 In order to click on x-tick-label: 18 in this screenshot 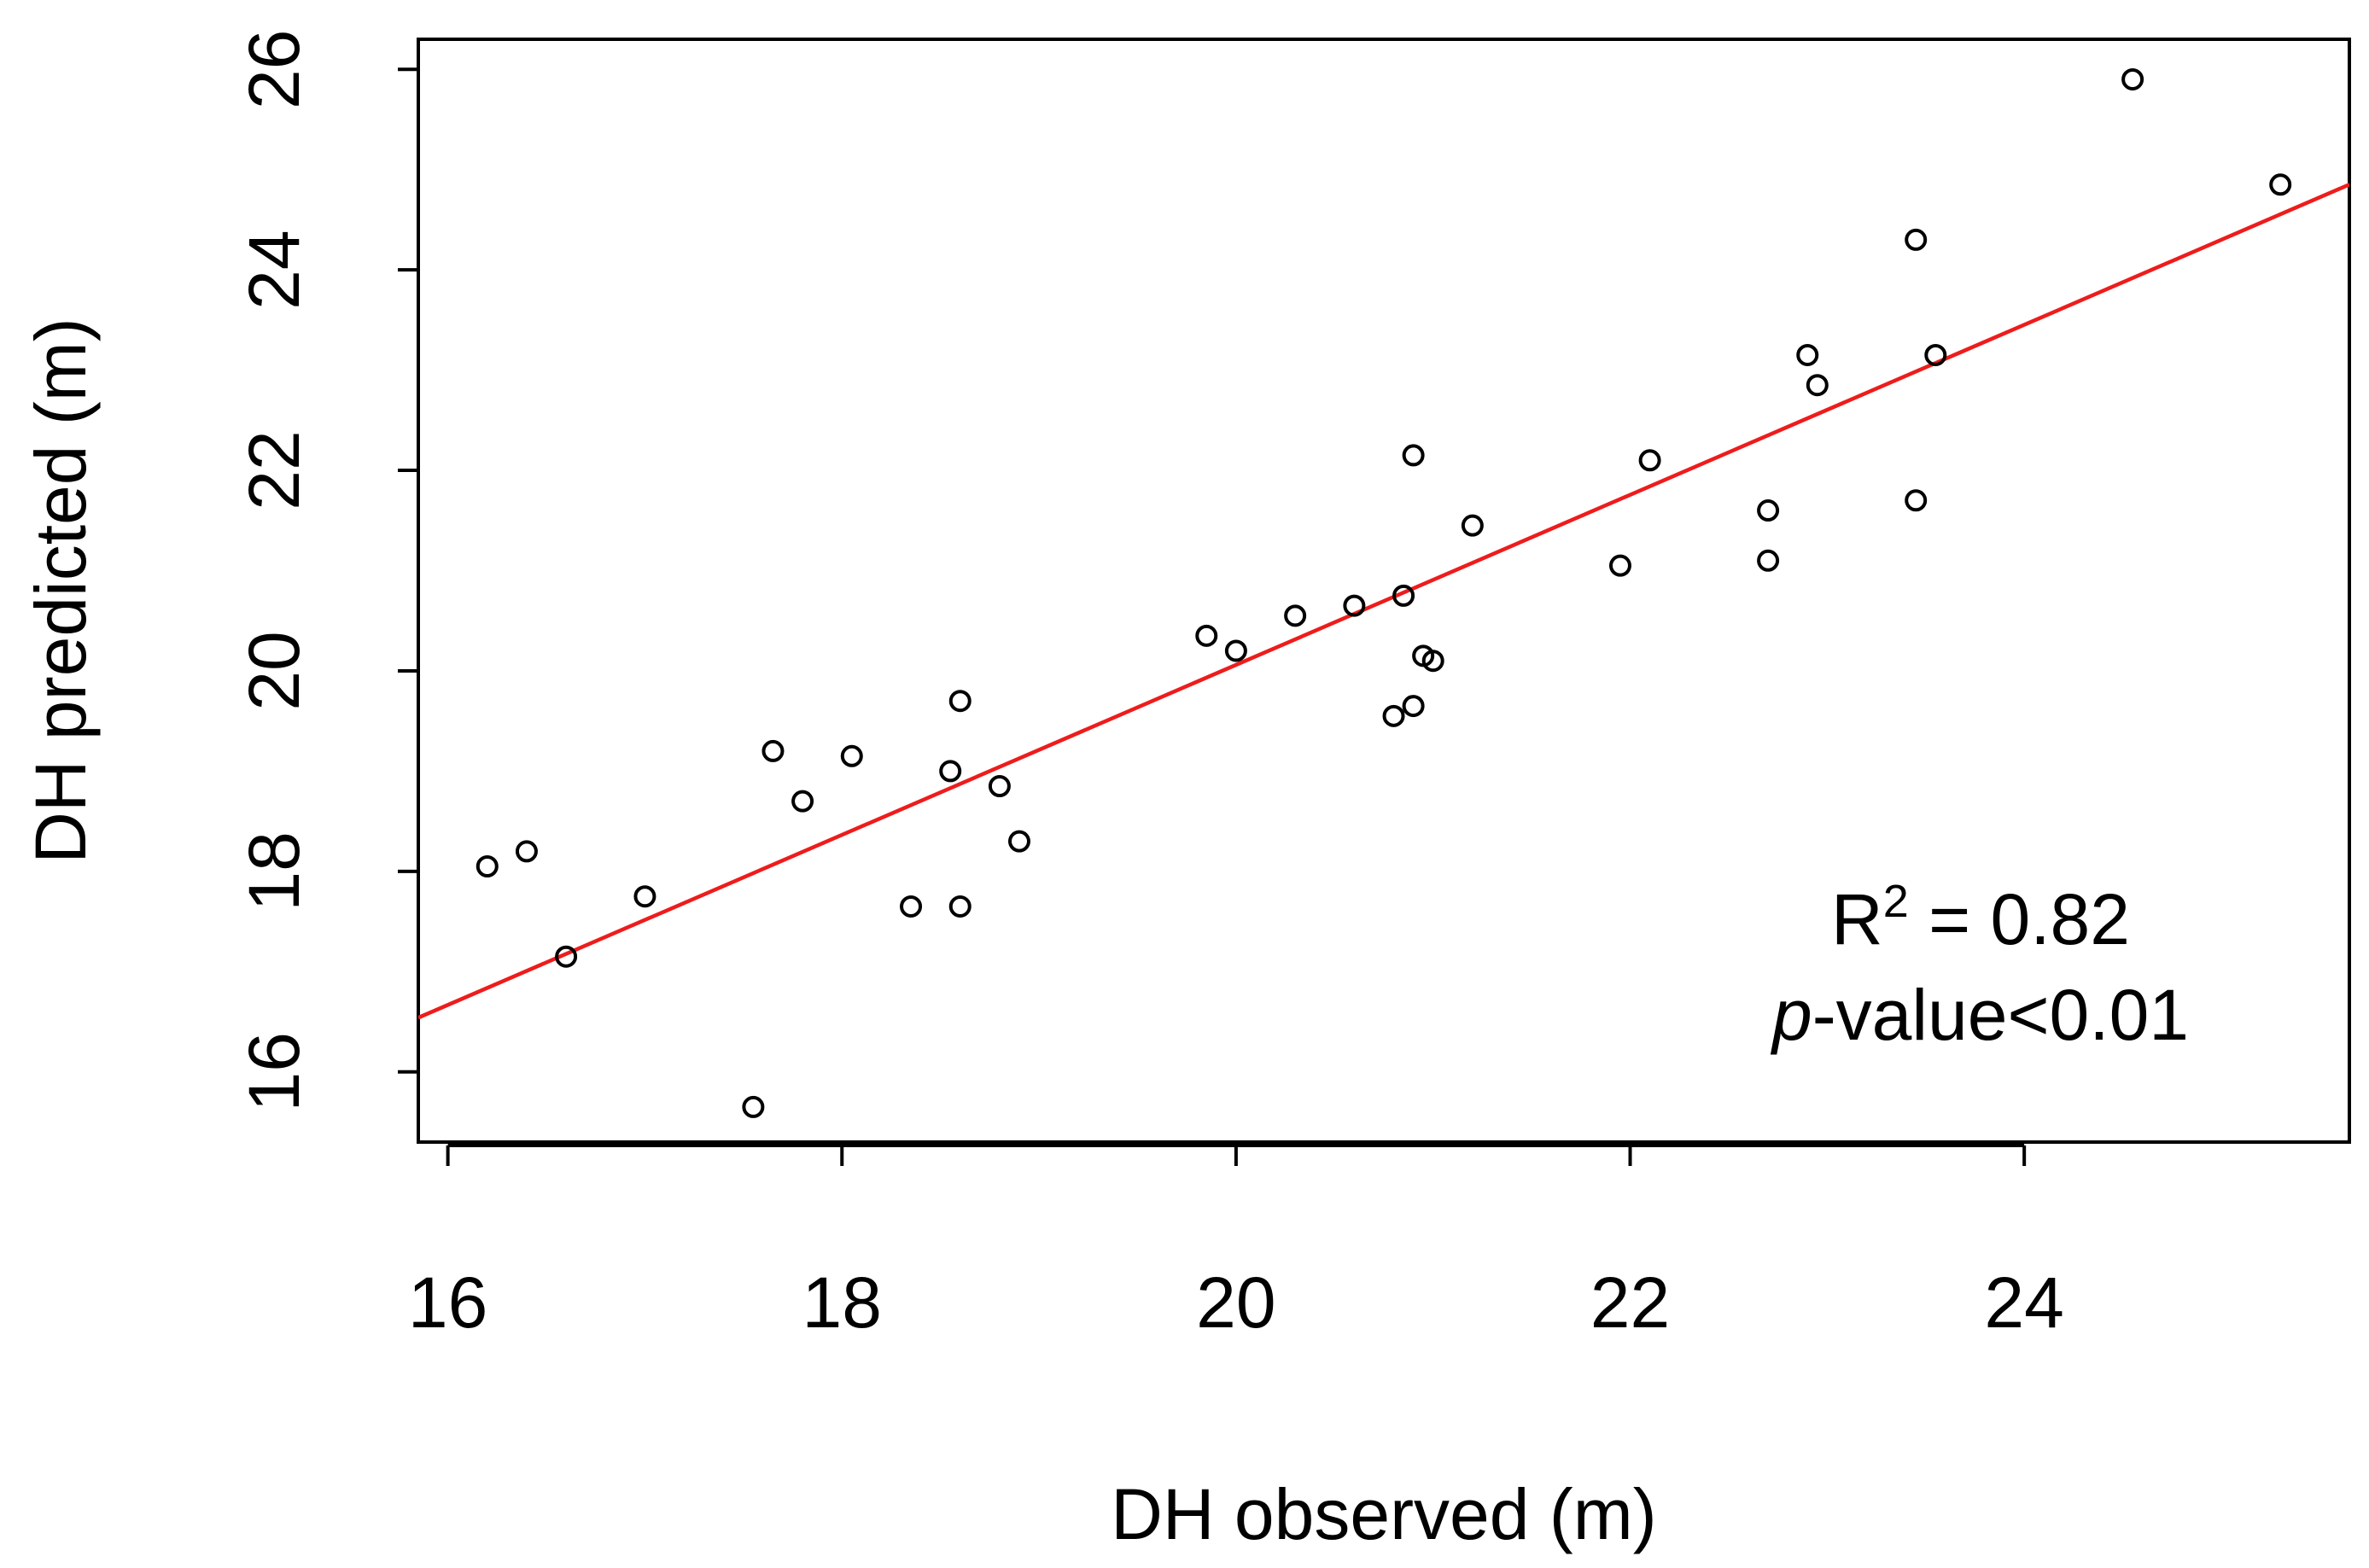, I will do `click(842, 1302)`.